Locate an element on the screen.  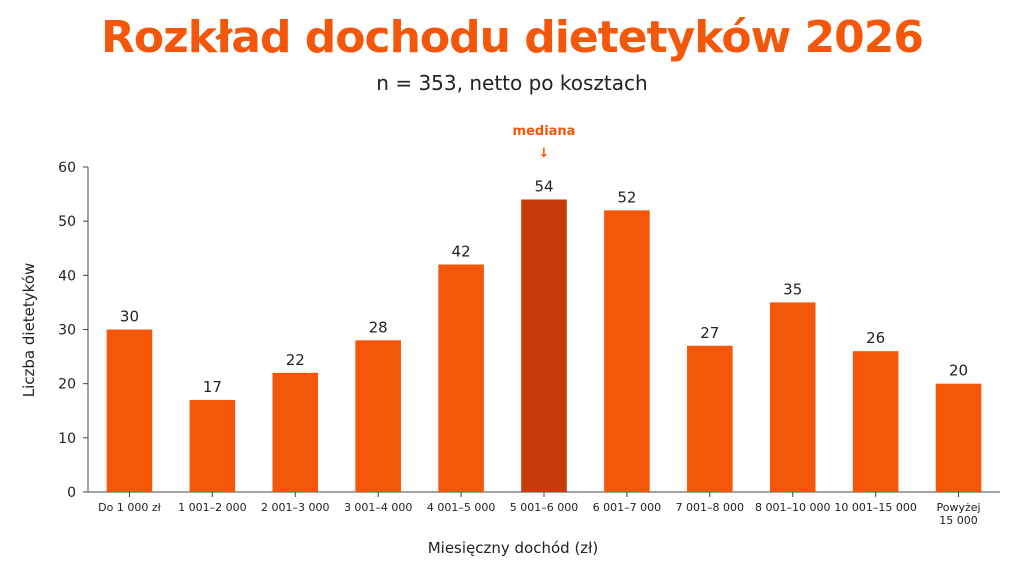
bar-value-label: 20 is located at coordinates (958, 371).